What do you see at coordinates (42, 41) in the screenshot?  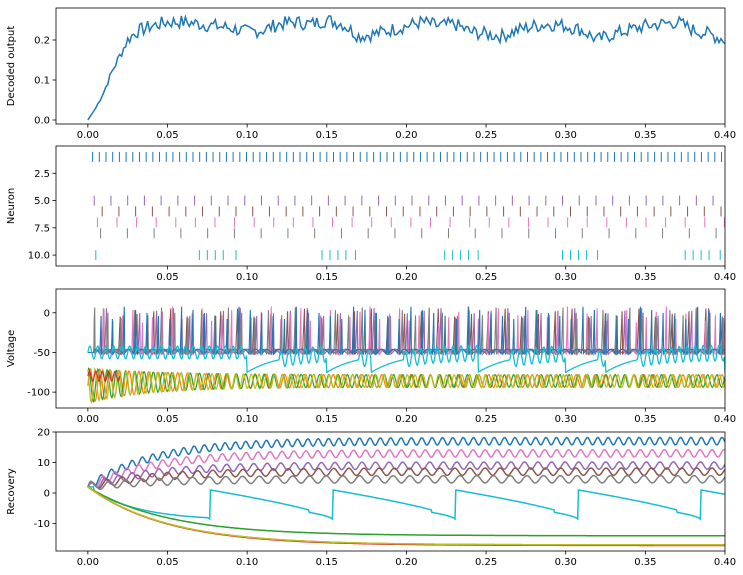 I see `y-tick-label: 0.2` at bounding box center [42, 41].